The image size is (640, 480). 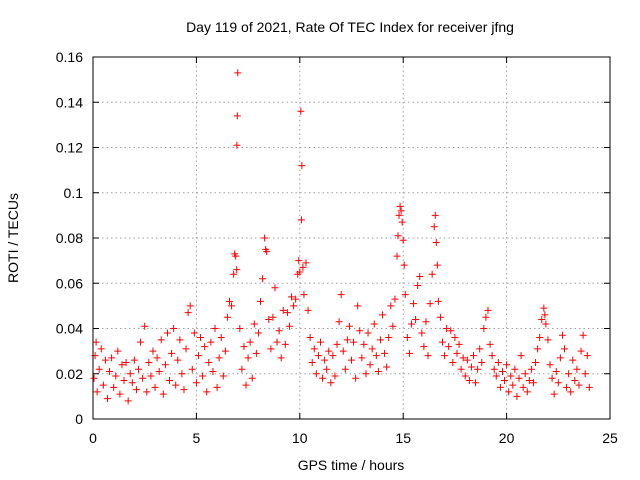 What do you see at coordinates (69, 238) in the screenshot?
I see `y-tick-label: 0.08` at bounding box center [69, 238].